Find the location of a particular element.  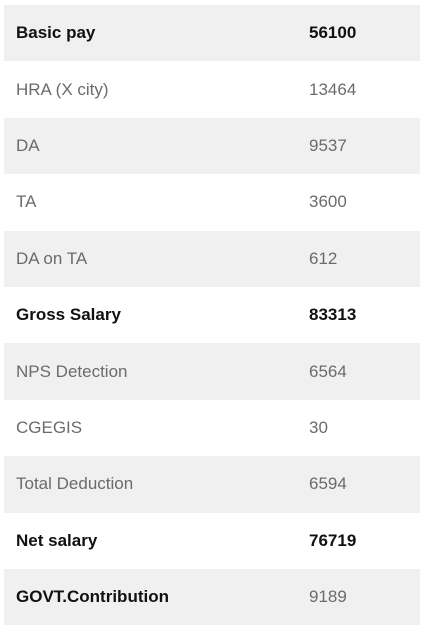

row-net-salary: Net salary 76719 is located at coordinates (212, 540).